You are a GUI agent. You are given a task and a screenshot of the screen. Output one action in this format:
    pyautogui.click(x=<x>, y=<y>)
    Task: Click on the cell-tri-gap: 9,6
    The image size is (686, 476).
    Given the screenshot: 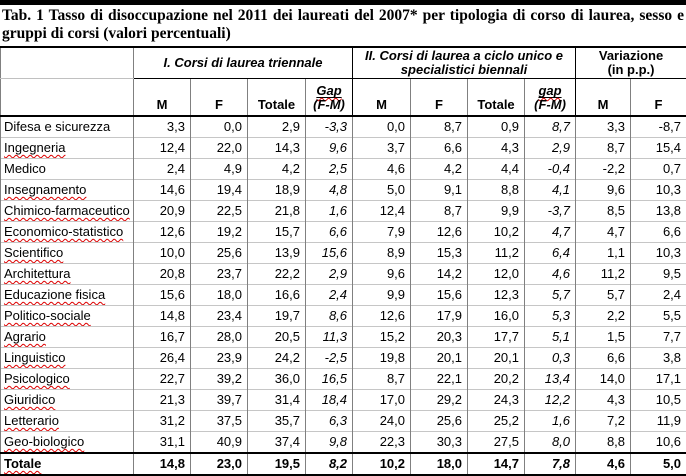 What is the action you would take?
    pyautogui.click(x=329, y=148)
    